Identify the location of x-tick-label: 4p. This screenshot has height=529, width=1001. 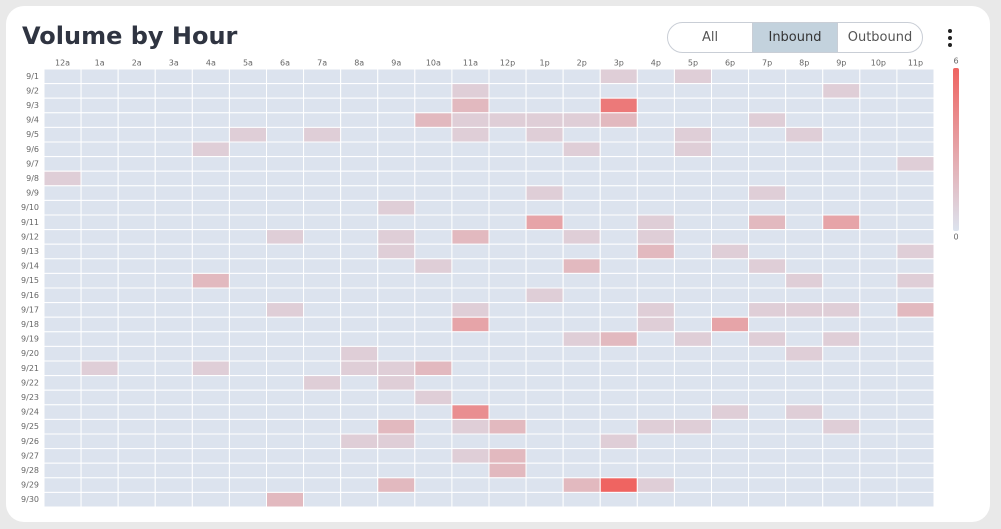
(656, 63).